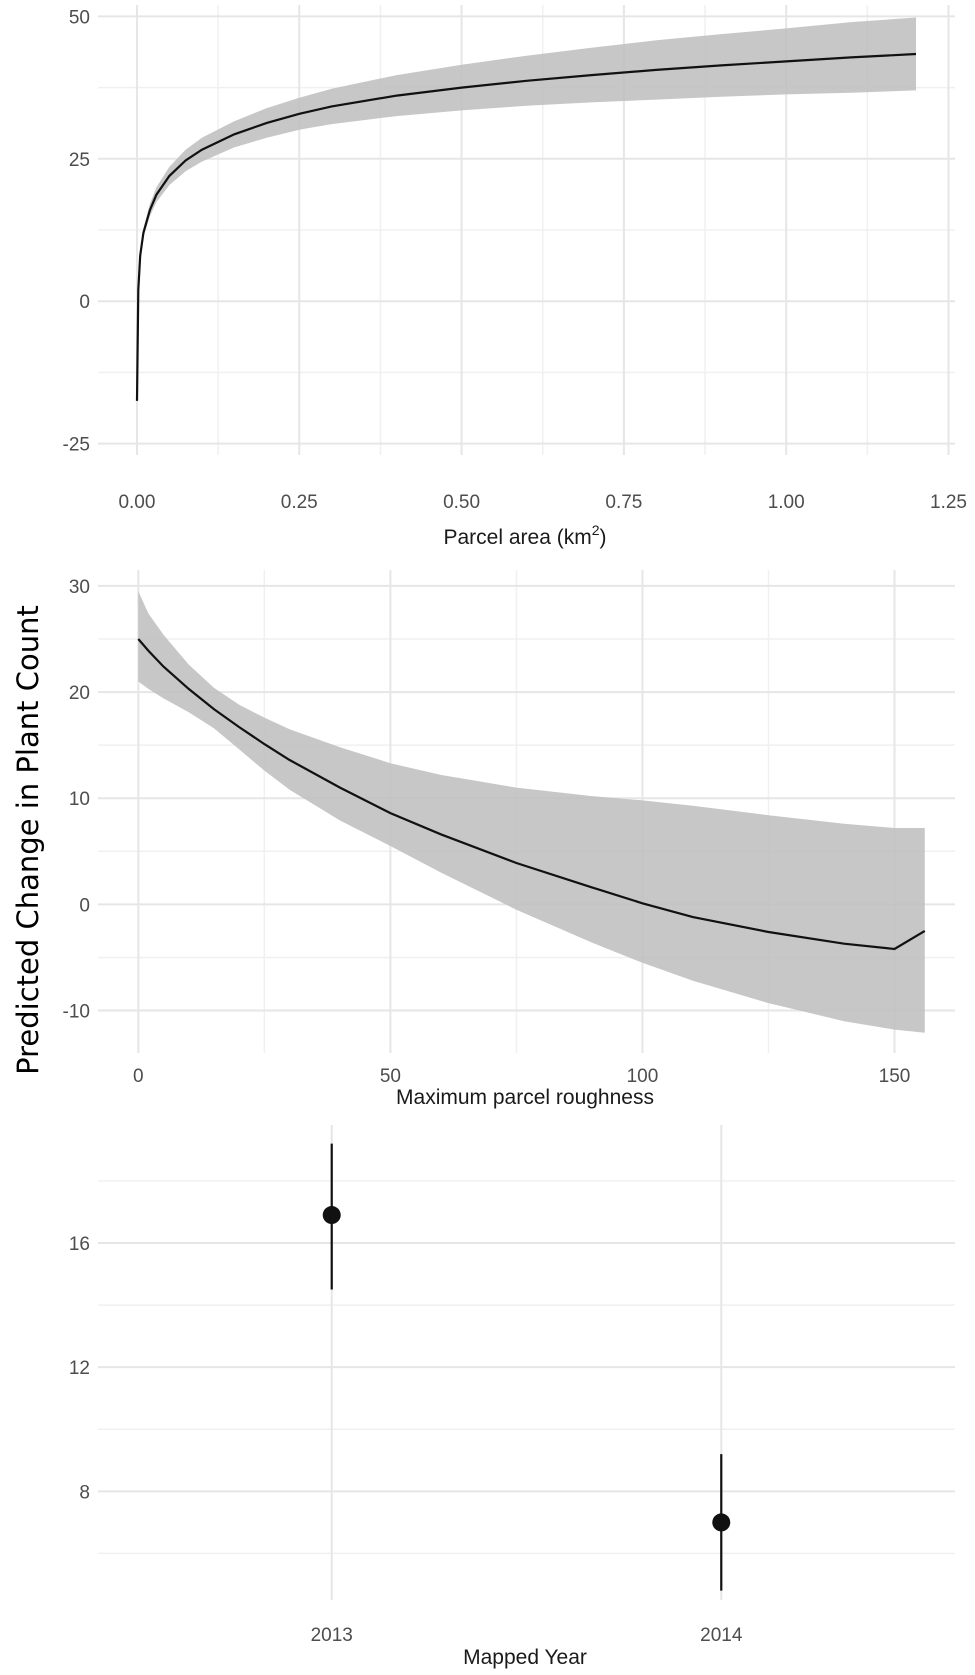 This screenshot has height=1675, width=975. I want to click on x-tick-label: 50, so click(390, 1076).